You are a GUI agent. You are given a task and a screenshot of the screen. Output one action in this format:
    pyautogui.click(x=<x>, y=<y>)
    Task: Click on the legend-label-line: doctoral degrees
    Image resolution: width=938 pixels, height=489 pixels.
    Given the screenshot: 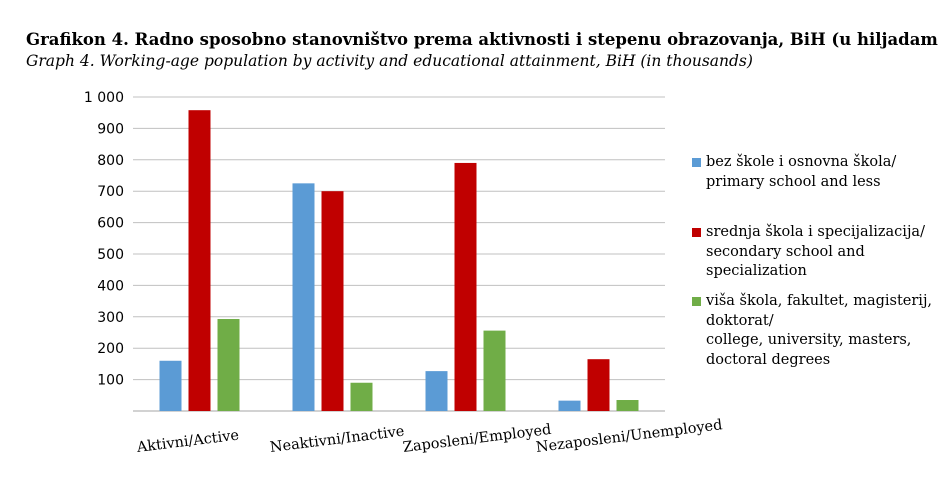 What is the action you would take?
    pyautogui.click(x=768, y=359)
    